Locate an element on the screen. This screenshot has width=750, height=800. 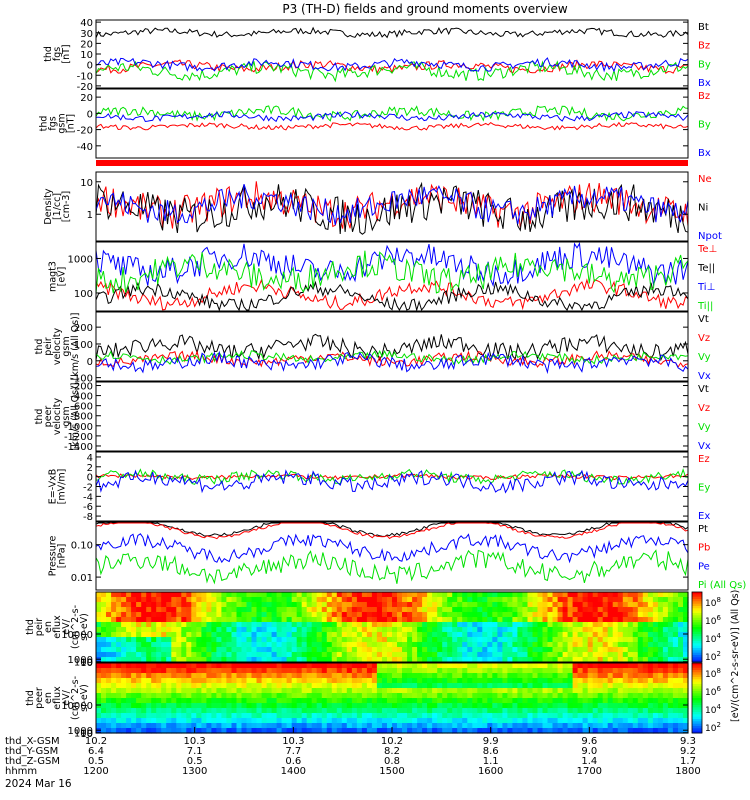
legend-Te||: Te|| is located at coordinates (706, 268).